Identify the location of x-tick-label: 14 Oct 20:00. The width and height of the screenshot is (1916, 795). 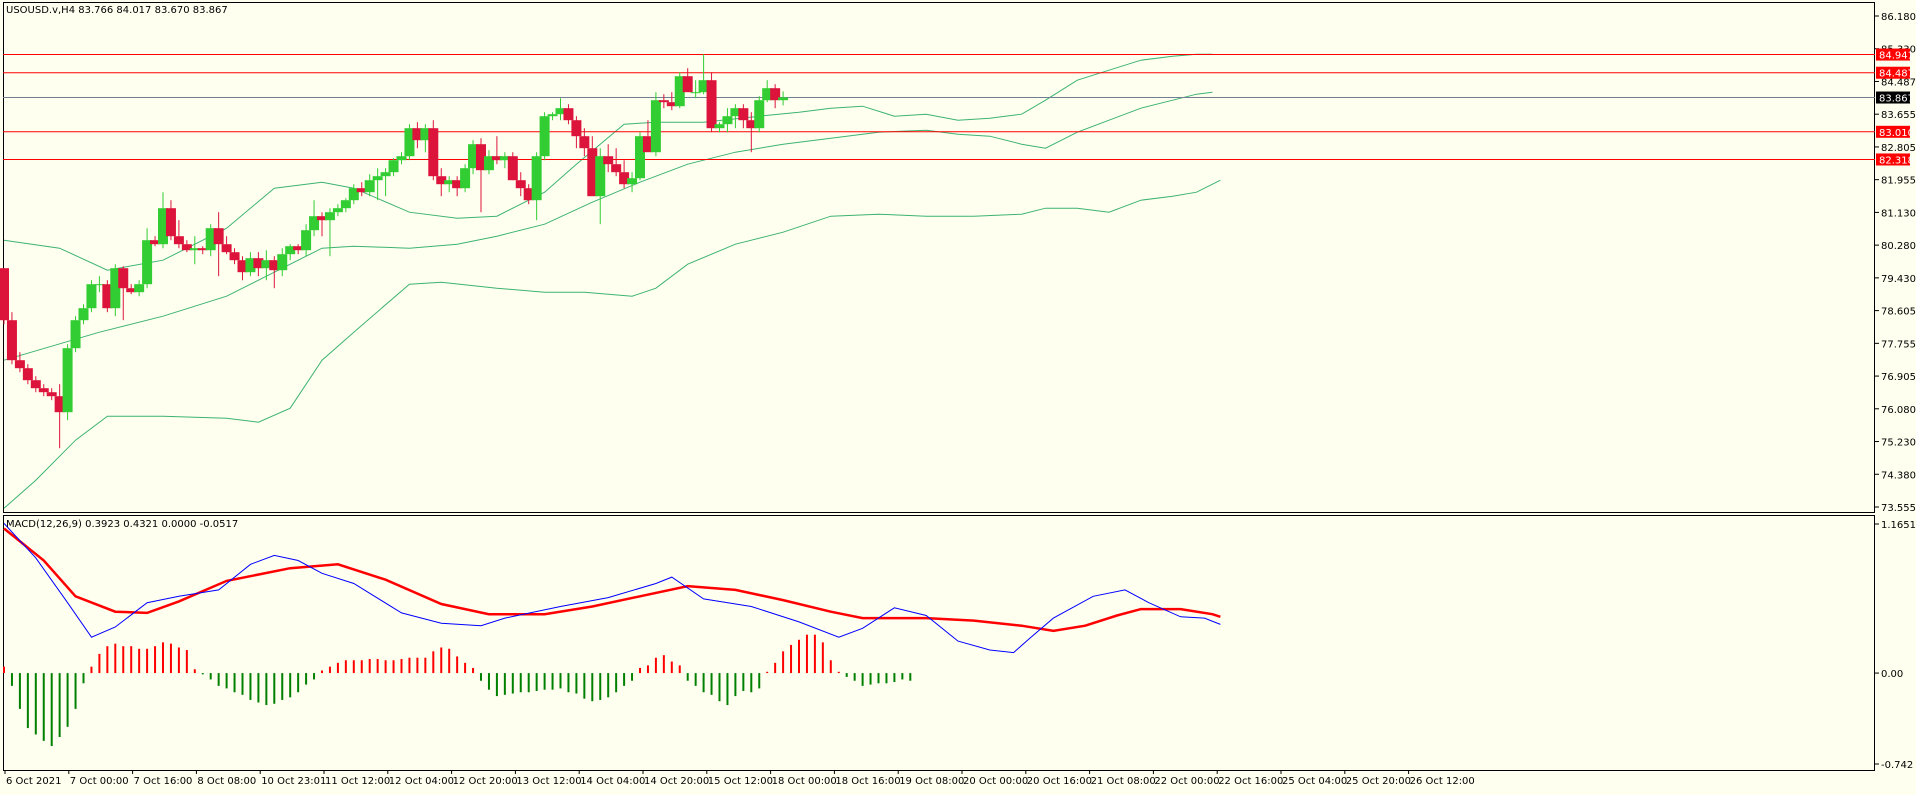
(676, 781).